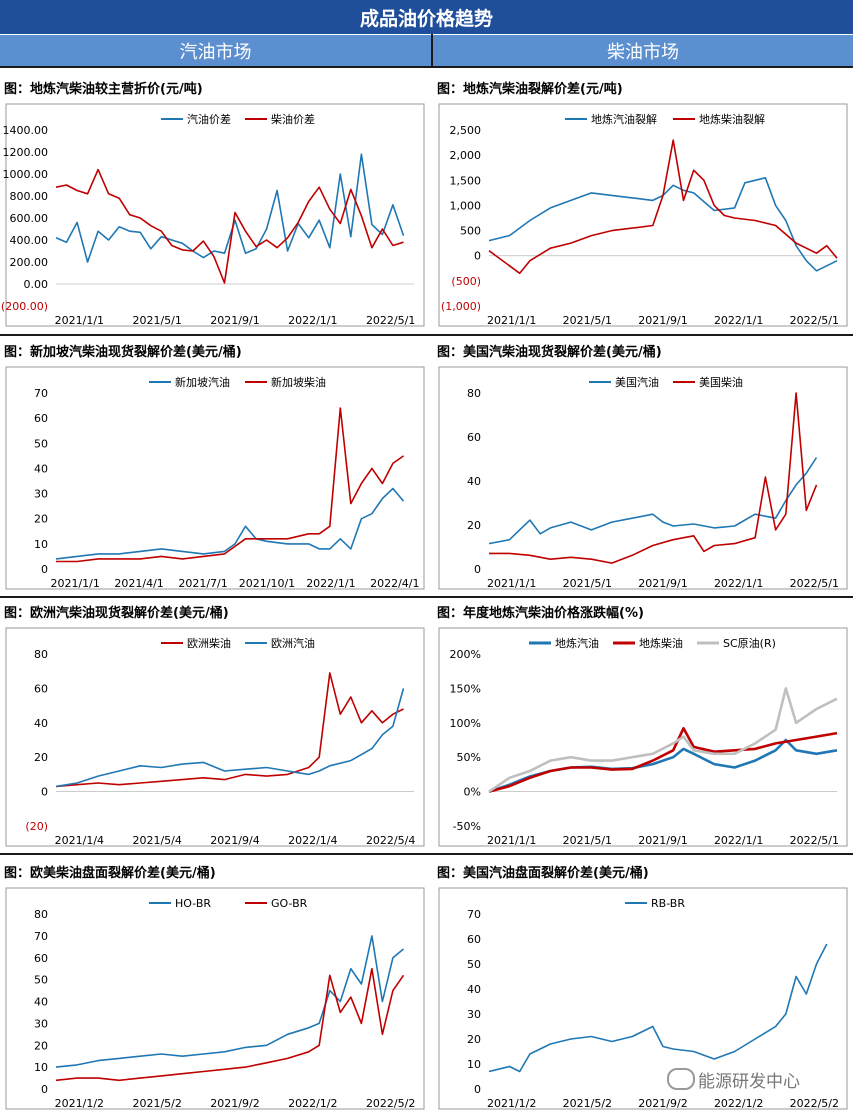  I want to click on y-tick-label: 2,500, so click(466, 130).